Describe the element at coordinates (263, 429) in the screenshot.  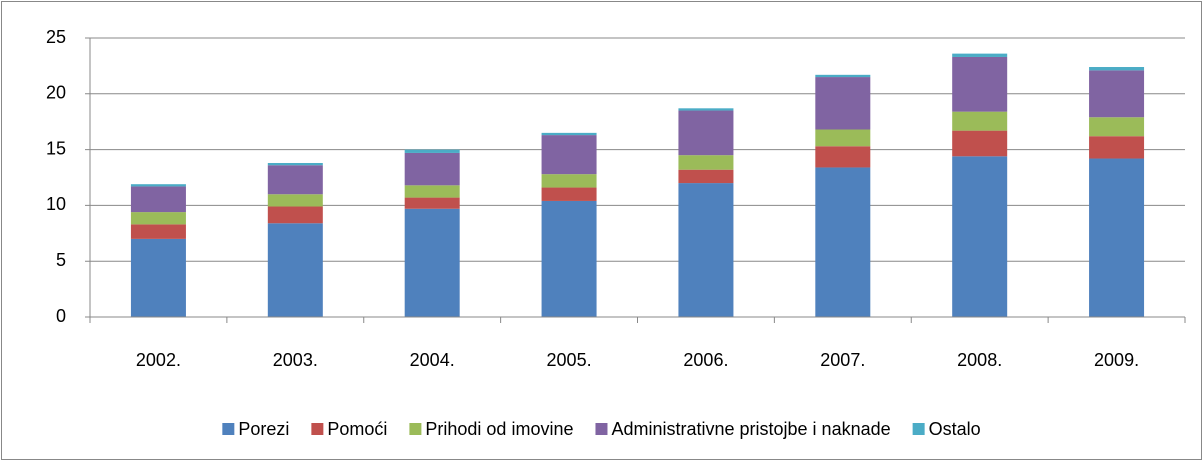
I see `legend-label: Porezi` at that location.